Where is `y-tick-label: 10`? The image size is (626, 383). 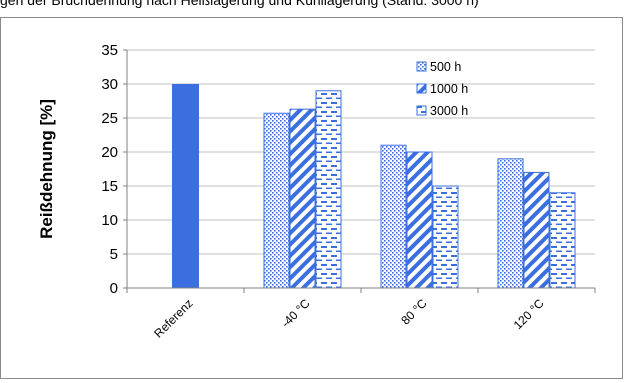 y-tick-label: 10 is located at coordinates (109, 220).